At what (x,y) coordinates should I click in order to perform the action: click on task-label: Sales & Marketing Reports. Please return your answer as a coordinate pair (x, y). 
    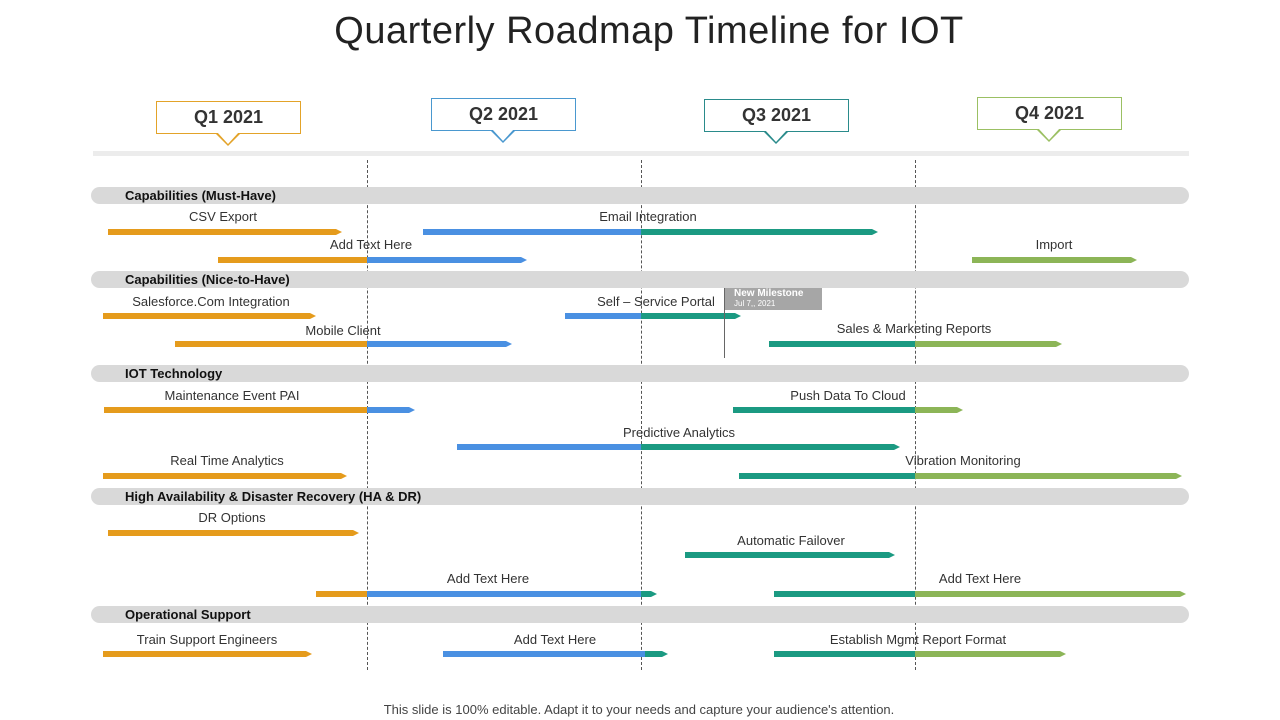
    Looking at the image, I should click on (914, 328).